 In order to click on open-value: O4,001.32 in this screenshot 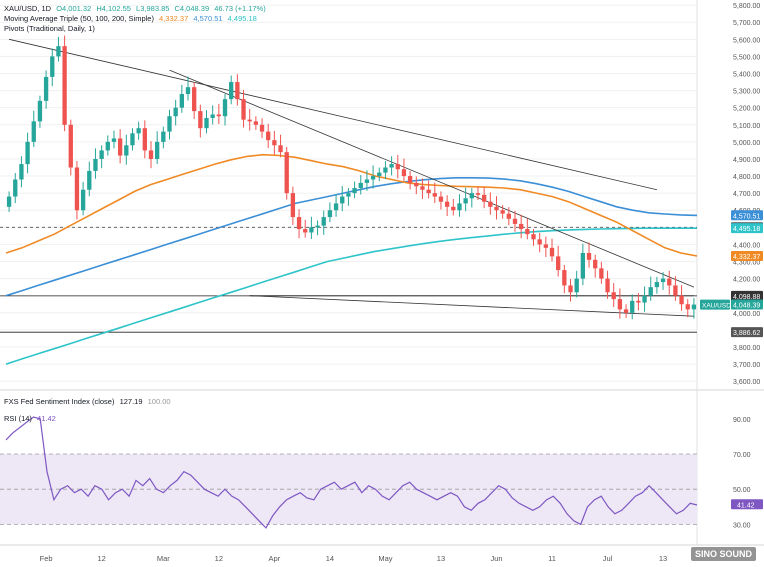, I will do `click(74, 8)`.